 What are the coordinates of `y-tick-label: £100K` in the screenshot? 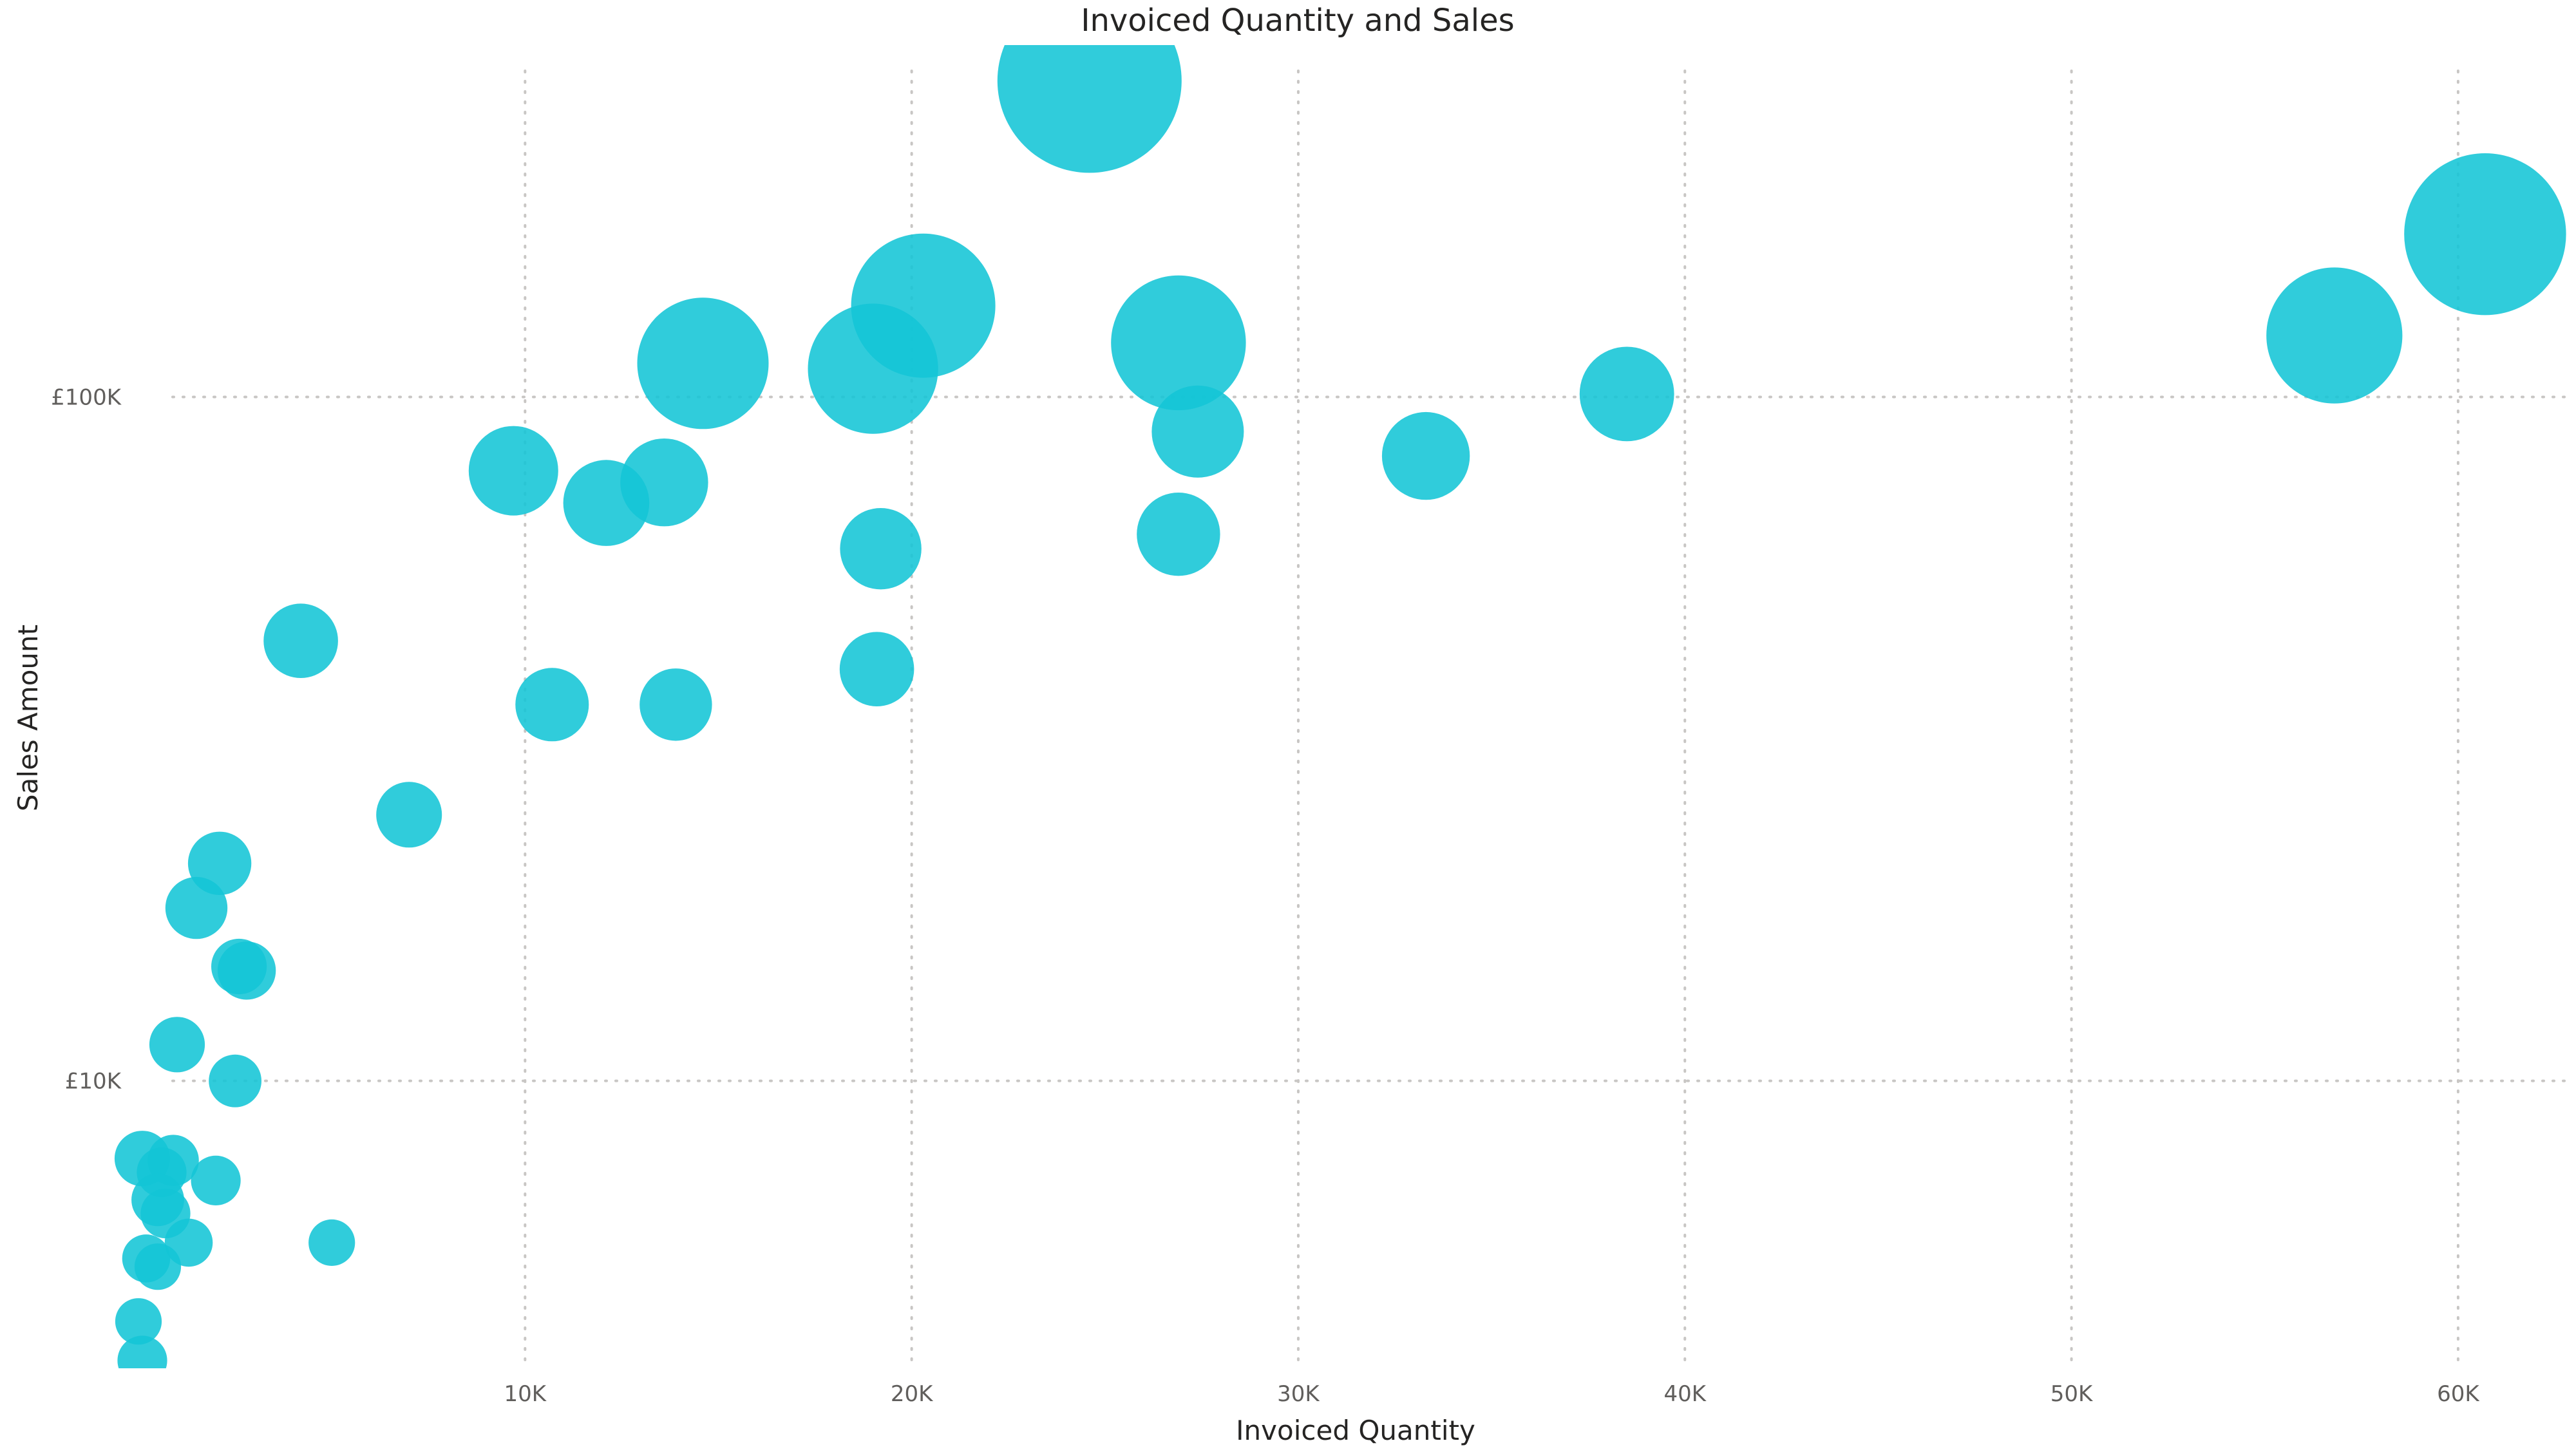 It's located at (87, 398).